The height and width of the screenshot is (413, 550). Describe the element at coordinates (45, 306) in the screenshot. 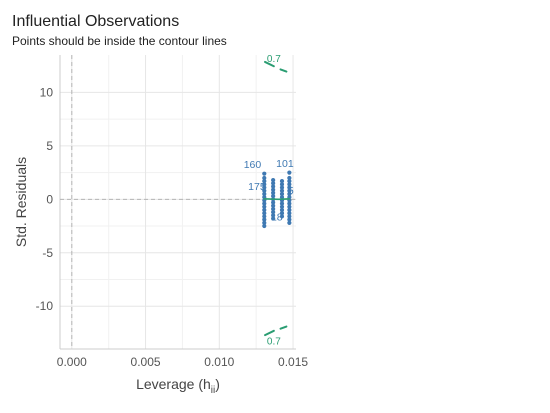

I see `y-tick-label: -10` at that location.